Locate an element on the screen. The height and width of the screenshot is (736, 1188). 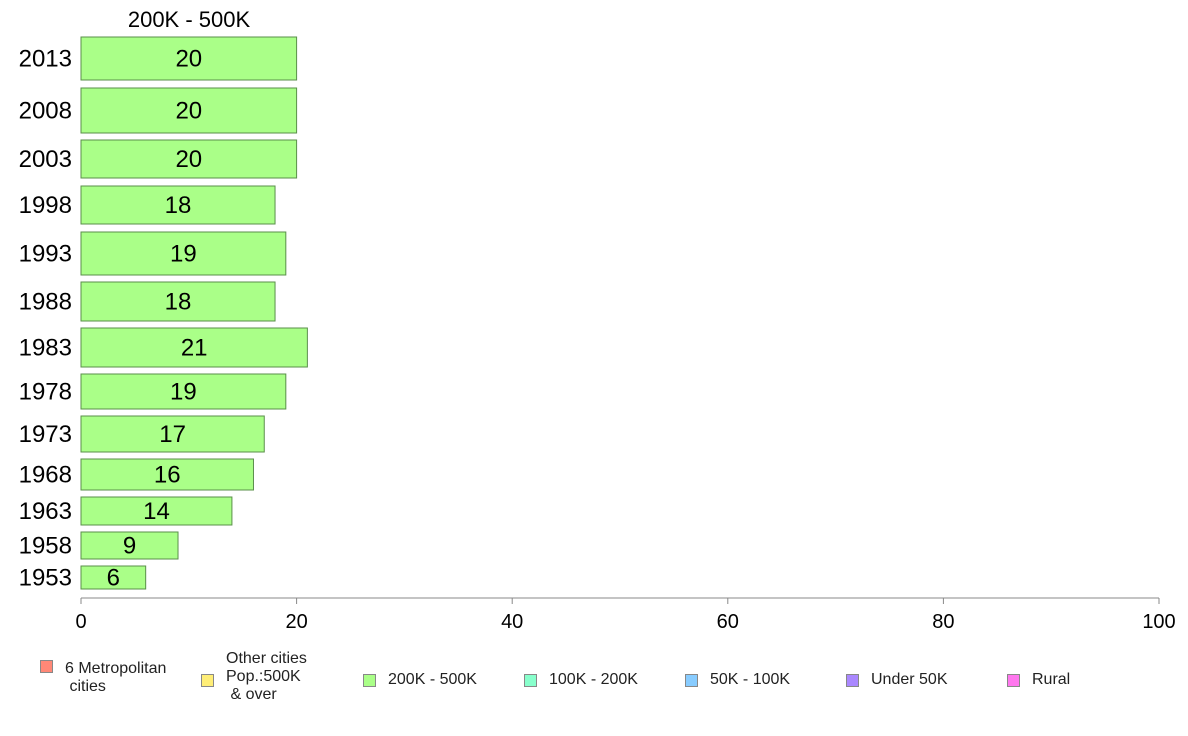
bar-value-label: 16 is located at coordinates (167, 475).